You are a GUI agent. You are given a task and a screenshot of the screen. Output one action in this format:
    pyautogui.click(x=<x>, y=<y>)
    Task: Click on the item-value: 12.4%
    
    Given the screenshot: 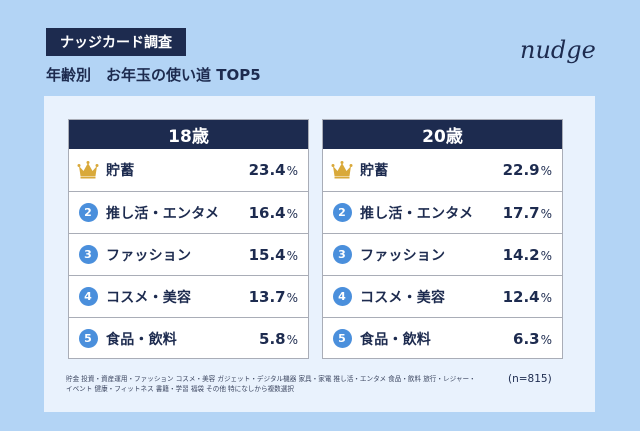 What is the action you would take?
    pyautogui.click(x=527, y=297)
    